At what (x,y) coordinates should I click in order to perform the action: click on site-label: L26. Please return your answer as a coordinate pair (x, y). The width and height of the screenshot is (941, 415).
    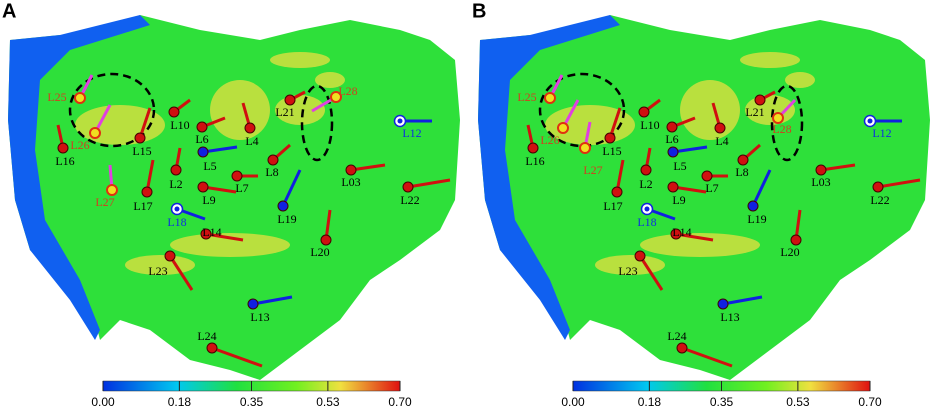
    Looking at the image, I should click on (79, 145).